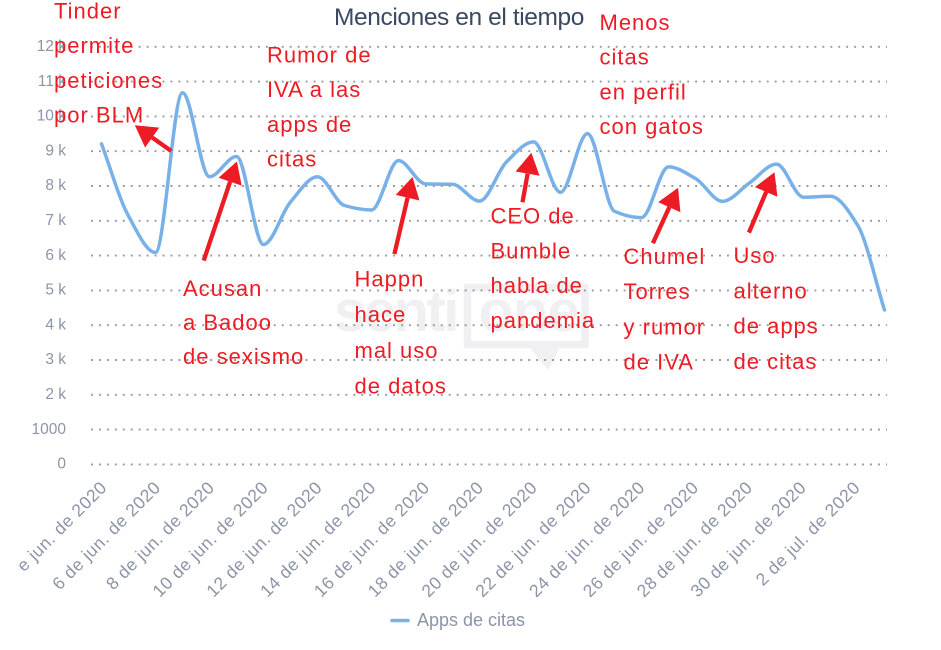 Image resolution: width=941 pixels, height=650 pixels. Describe the element at coordinates (533, 216) in the screenshot. I see `svg-text: CEO de` at that location.